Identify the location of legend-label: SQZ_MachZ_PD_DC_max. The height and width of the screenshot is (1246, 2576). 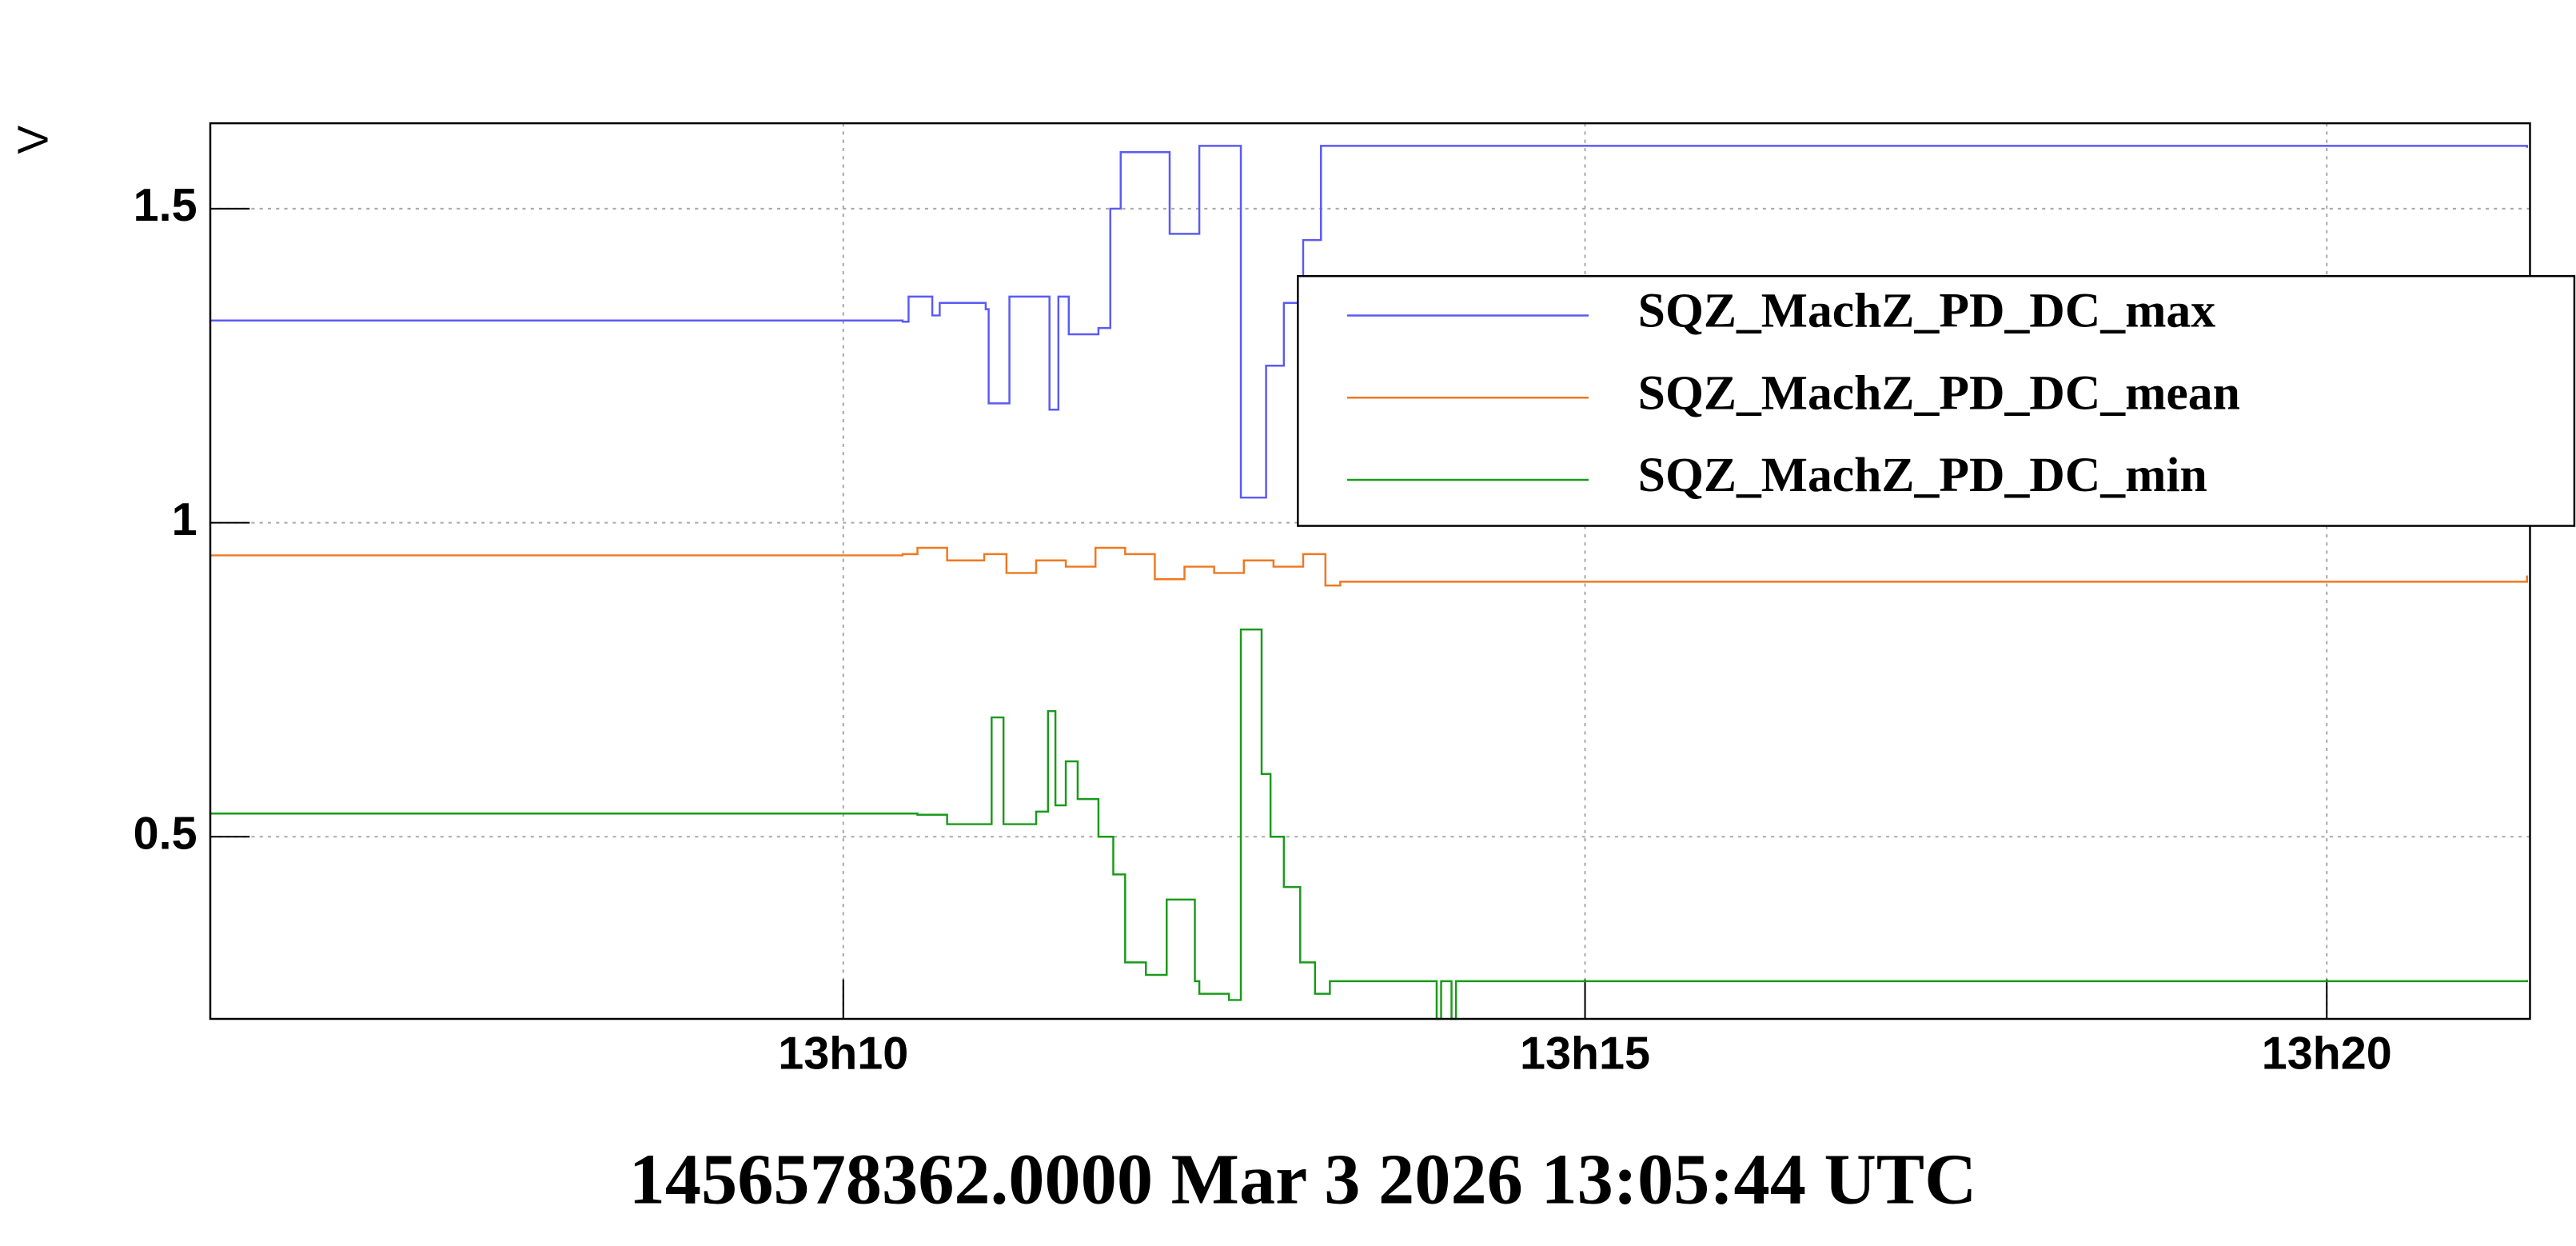
(1927, 311).